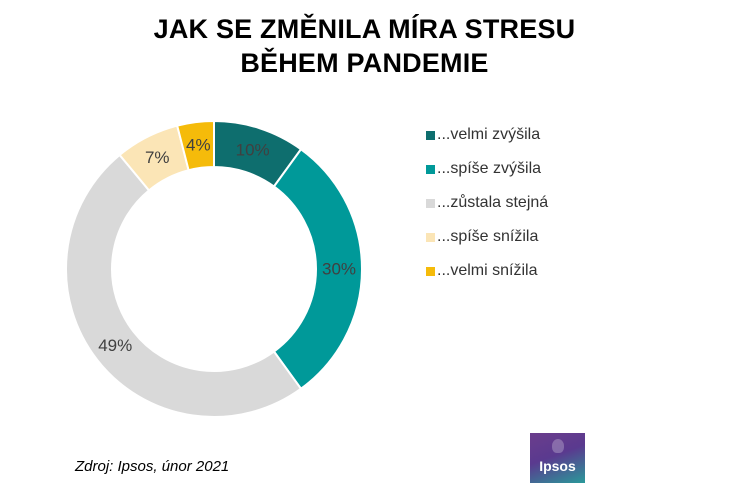 This screenshot has width=729, height=487. What do you see at coordinates (558, 446) in the screenshot?
I see `logo-mark-icon` at bounding box center [558, 446].